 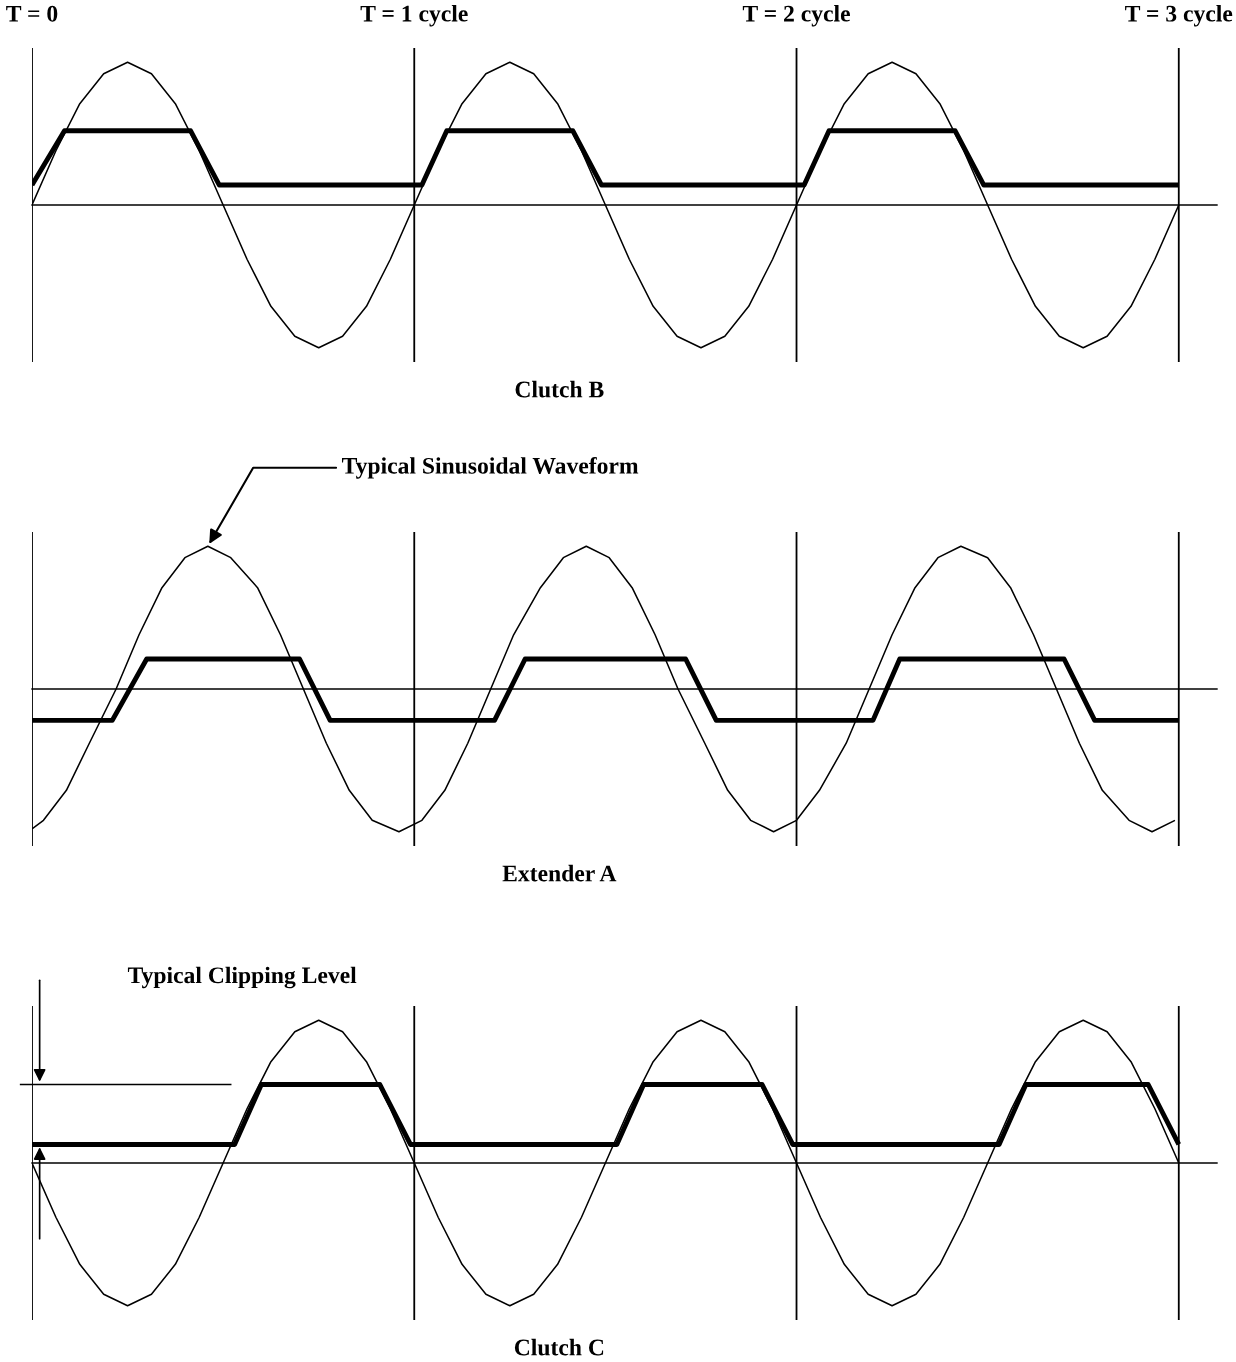 What do you see at coordinates (559, 389) in the screenshot?
I see `x-axis-title: Clutch B` at bounding box center [559, 389].